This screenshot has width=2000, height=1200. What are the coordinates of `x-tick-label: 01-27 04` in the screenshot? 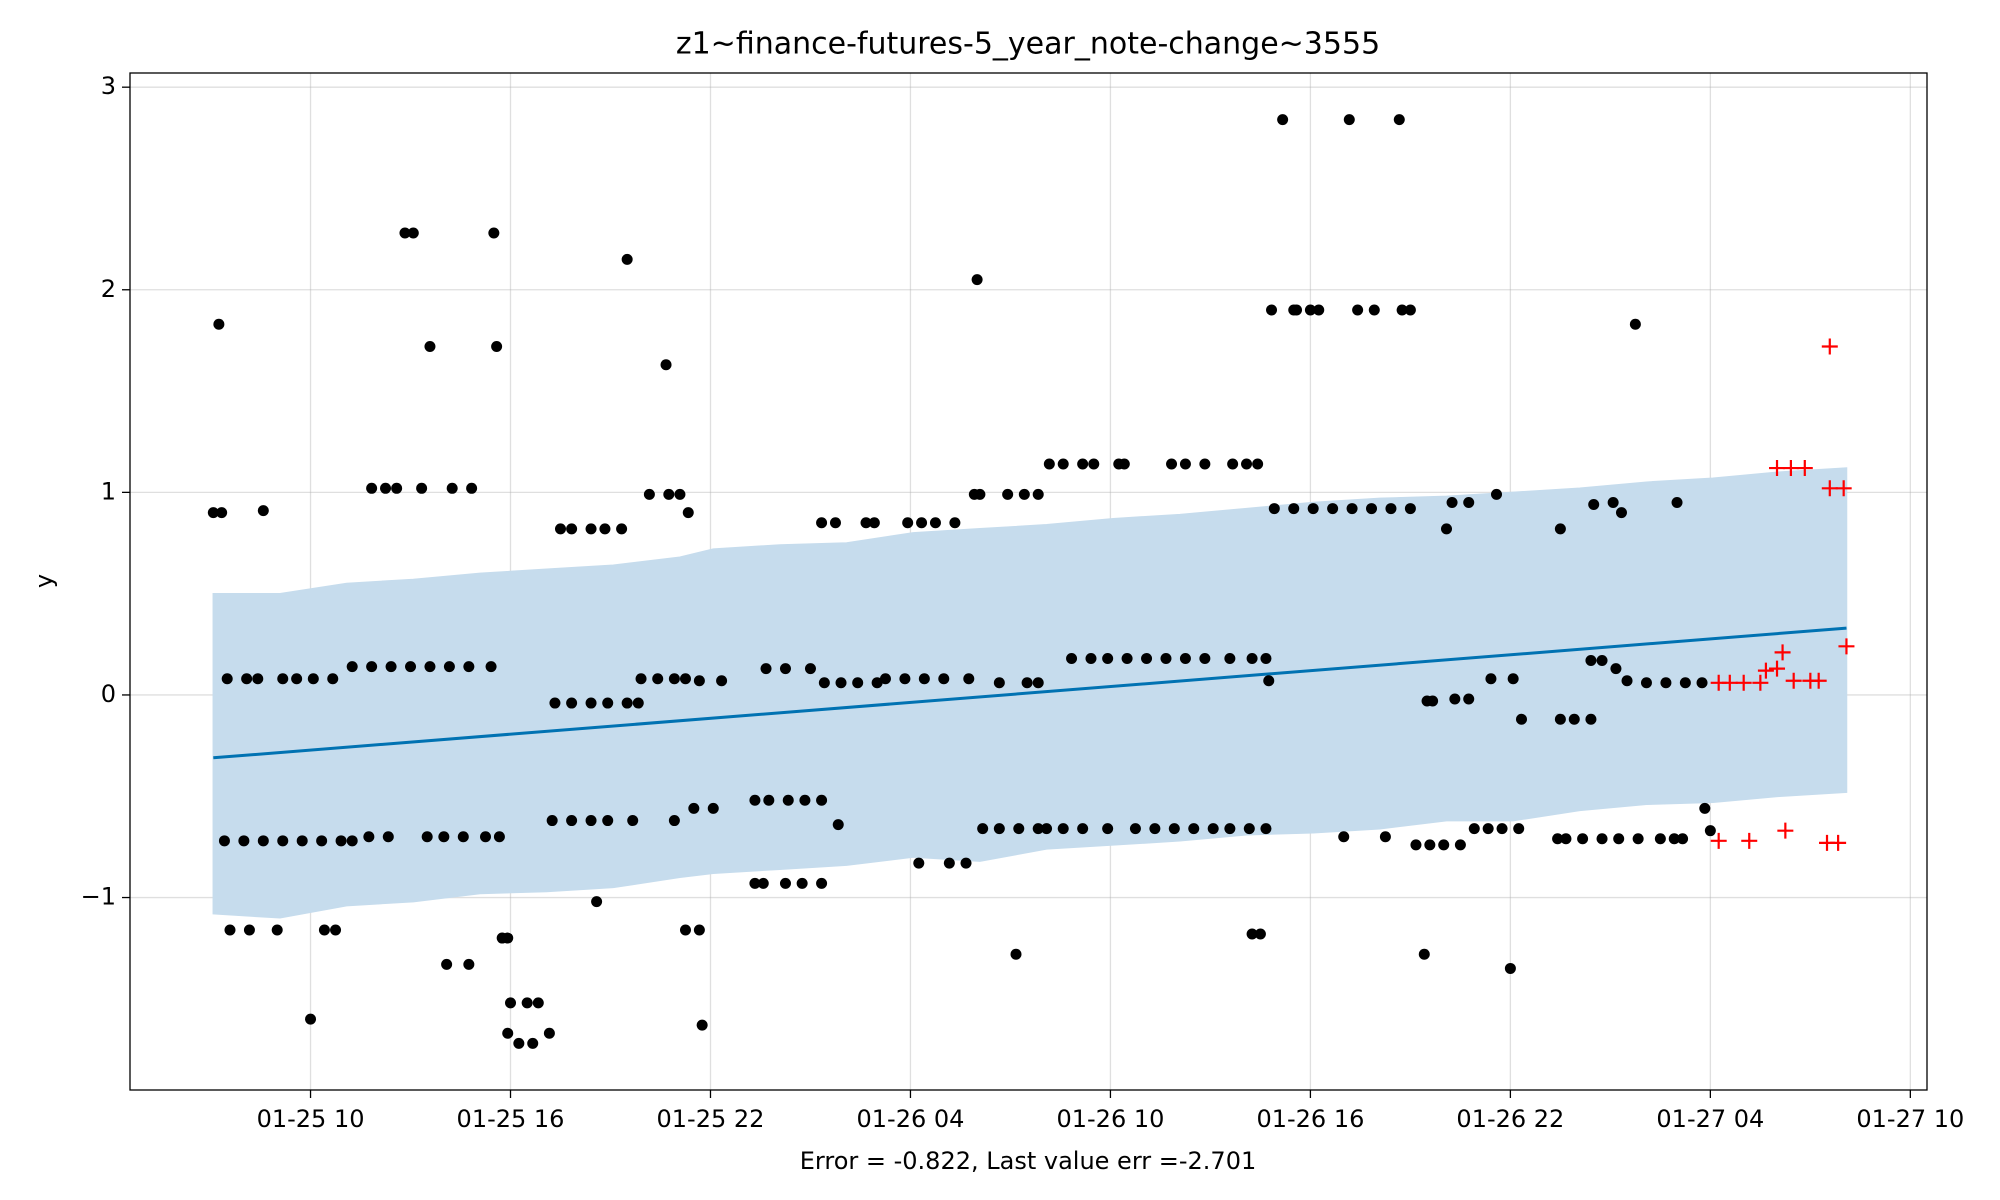 It's located at (1710, 1119).